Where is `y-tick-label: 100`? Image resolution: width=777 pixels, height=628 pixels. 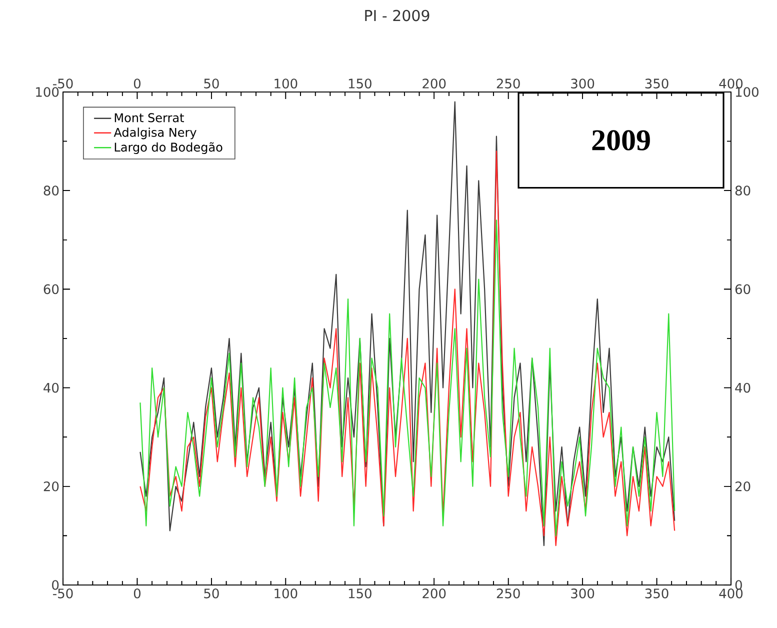
y-tick-label: 100 is located at coordinates (47, 92).